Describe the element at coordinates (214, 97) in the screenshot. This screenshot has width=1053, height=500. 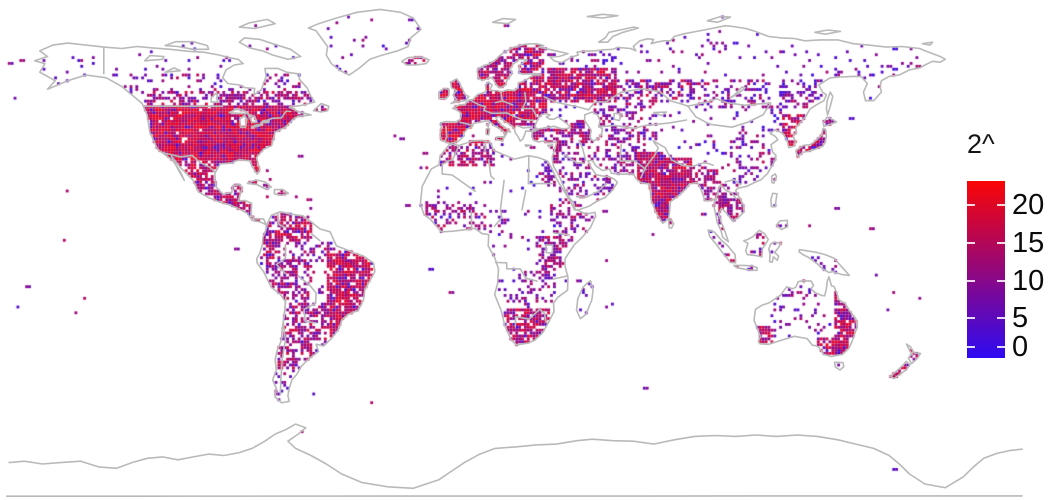
I see `outline-lake-winnipeg` at that location.